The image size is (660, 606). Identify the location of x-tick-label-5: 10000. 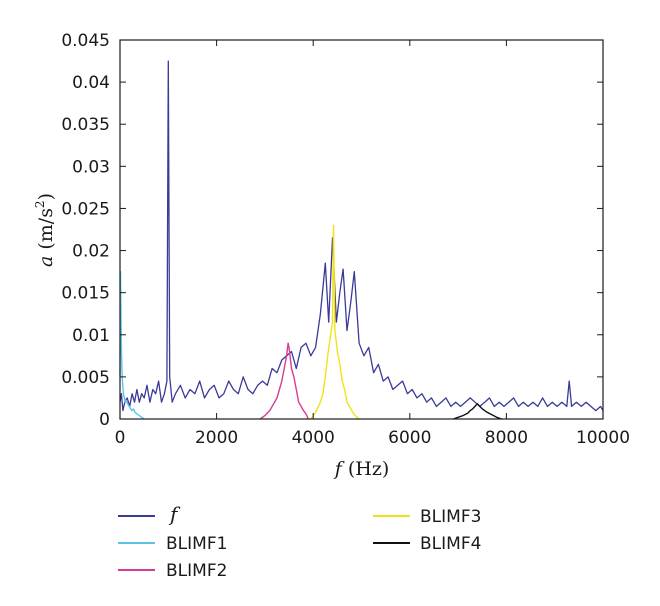
(603, 438).